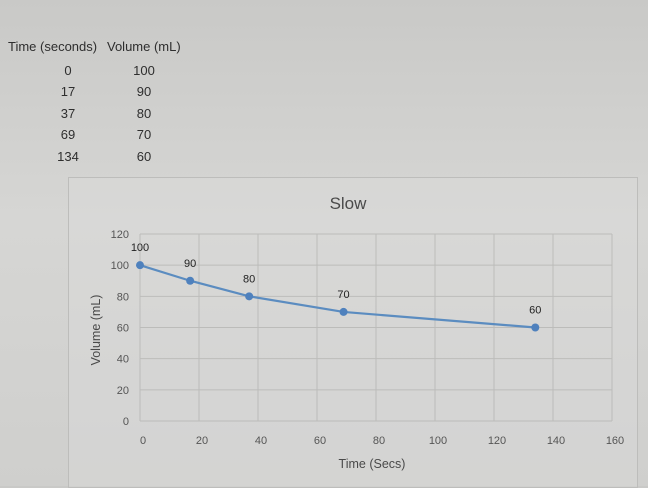  What do you see at coordinates (144, 113) in the screenshot?
I see `table-cell-volume: 80` at bounding box center [144, 113].